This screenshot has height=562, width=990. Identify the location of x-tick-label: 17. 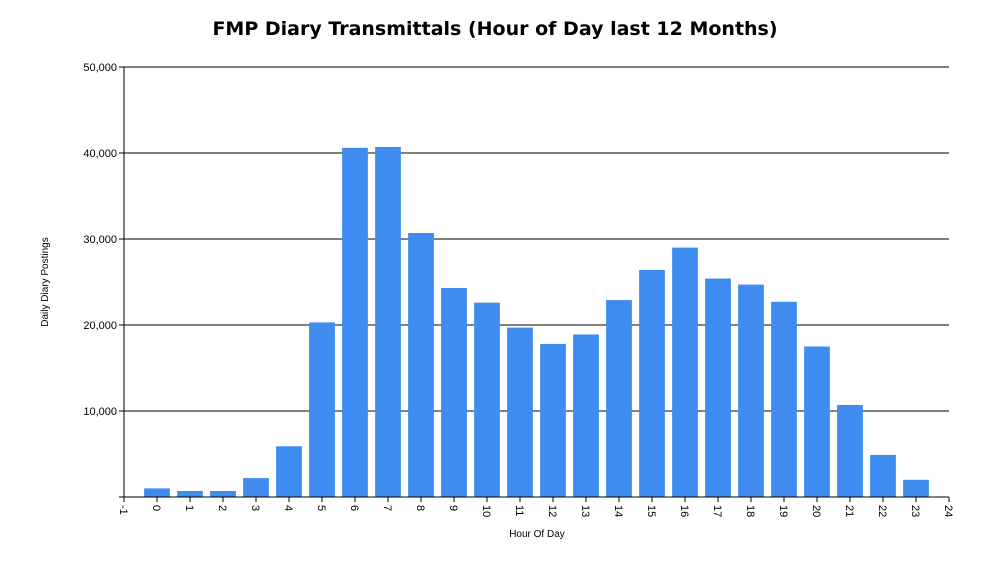
(717, 511).